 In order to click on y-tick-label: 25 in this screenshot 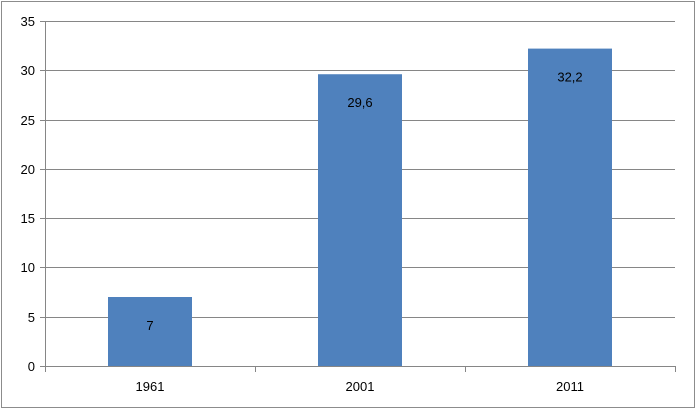, I will do `click(28, 120)`.